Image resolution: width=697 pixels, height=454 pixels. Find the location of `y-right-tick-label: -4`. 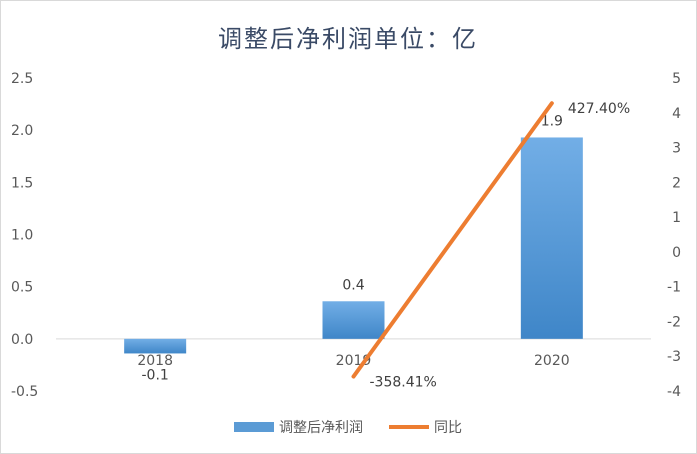

y-right-tick-label: -4 is located at coordinates (674, 392).